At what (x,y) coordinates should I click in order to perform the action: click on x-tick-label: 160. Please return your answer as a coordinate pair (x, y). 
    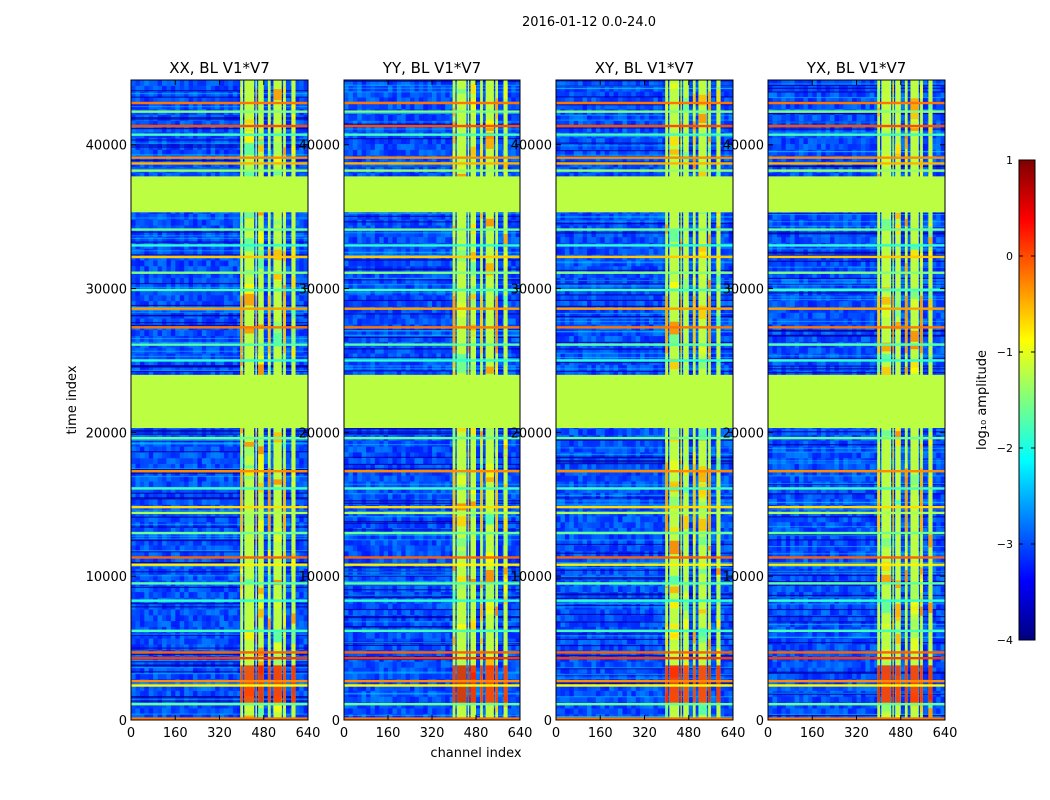
    Looking at the image, I should click on (175, 733).